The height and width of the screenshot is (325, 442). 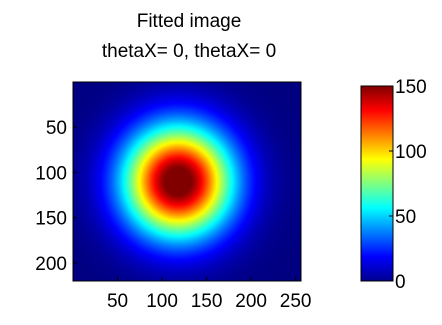 I want to click on colorbar-tick-label: 100, so click(x=411, y=152).